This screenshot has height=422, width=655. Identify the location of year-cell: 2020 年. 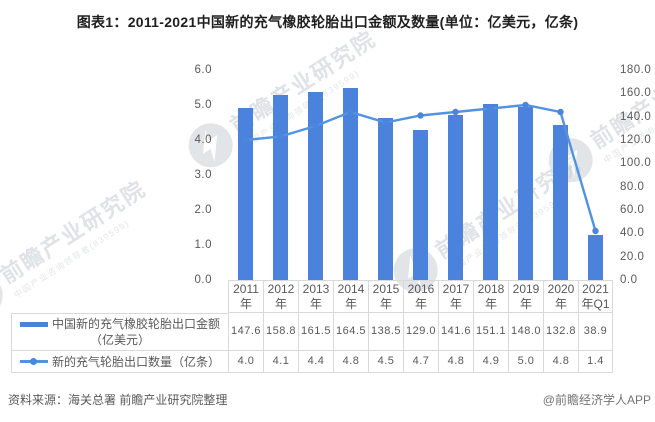
(560, 296).